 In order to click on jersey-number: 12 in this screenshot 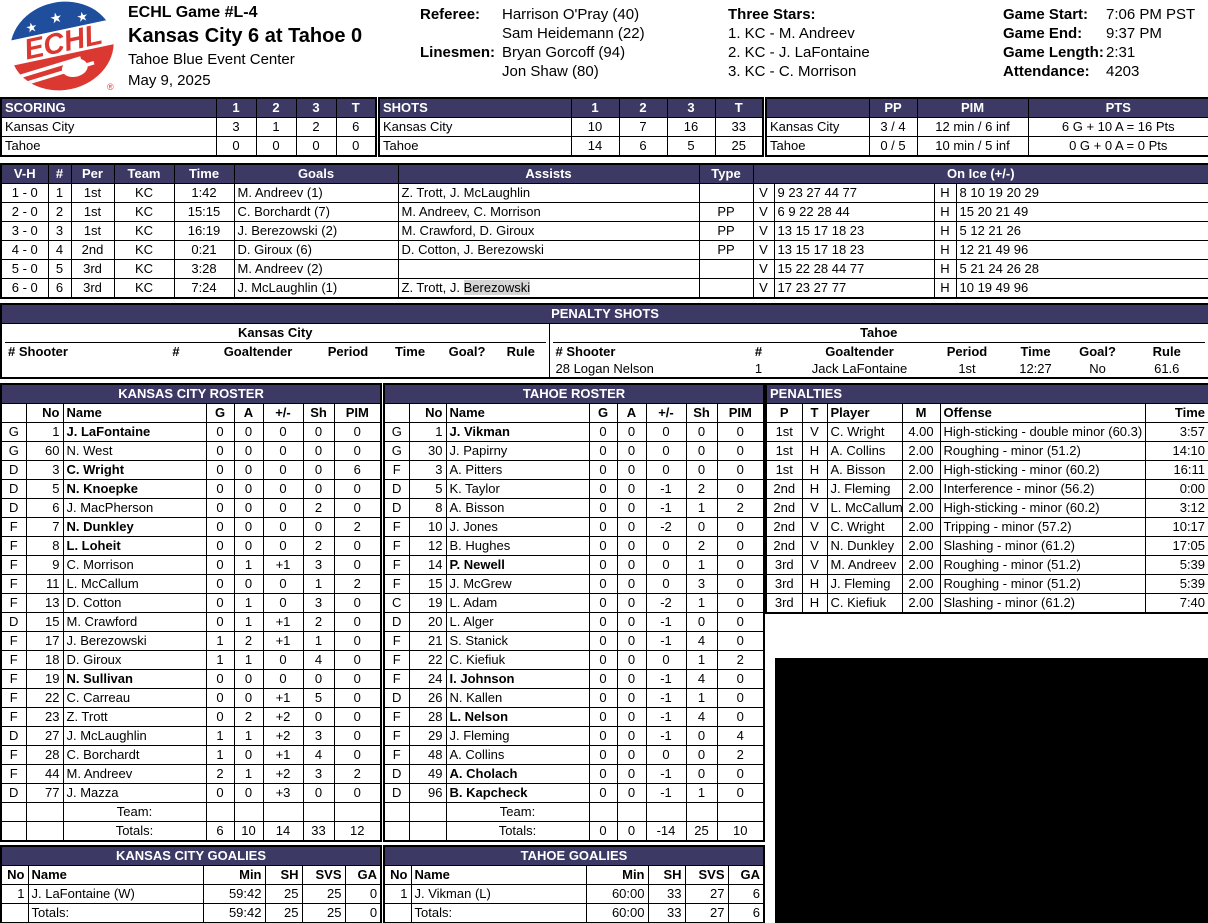, I will do `click(427, 546)`.